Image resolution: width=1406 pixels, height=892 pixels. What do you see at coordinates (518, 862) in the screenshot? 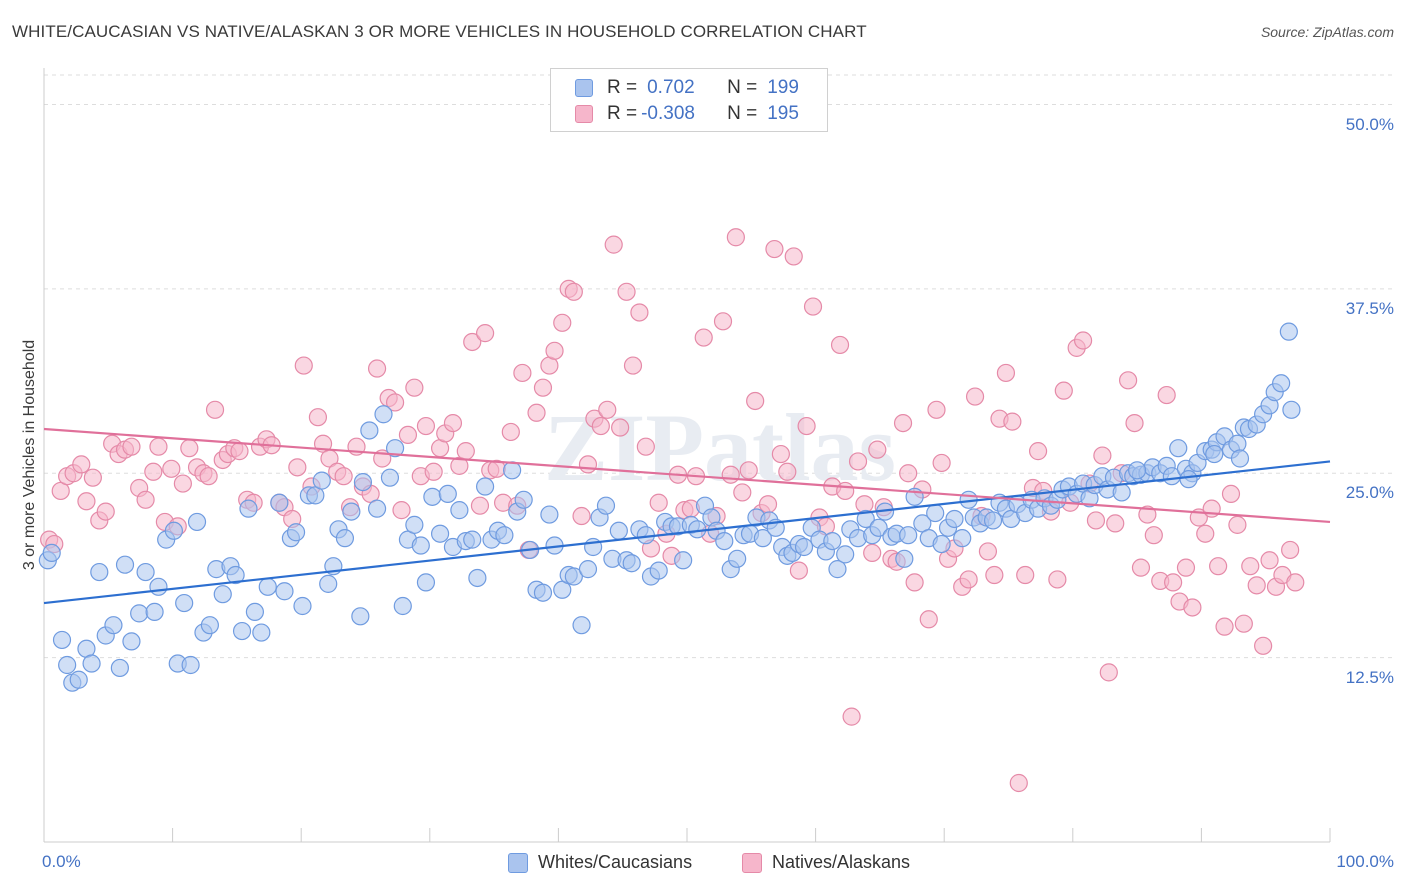
I see `whites-legend-swatch` at bounding box center [518, 862].